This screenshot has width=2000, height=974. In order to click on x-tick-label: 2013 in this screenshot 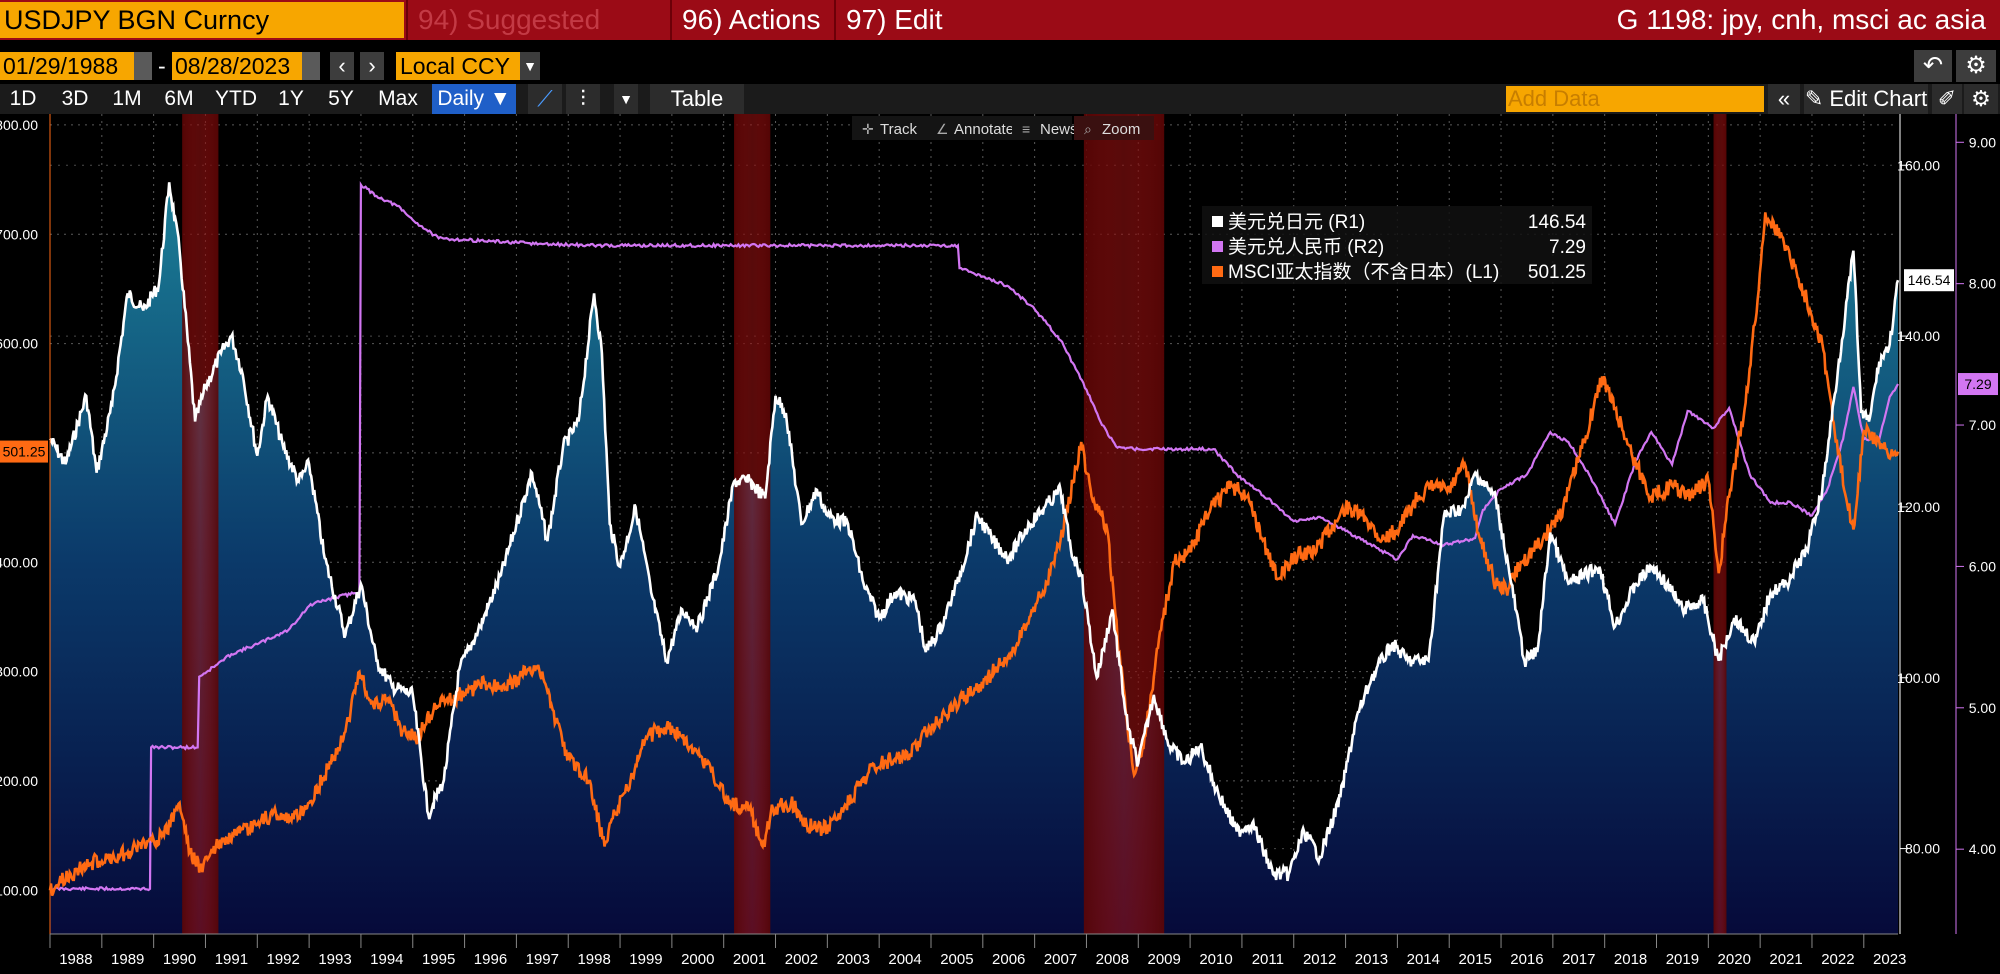, I will do `click(1371, 959)`.